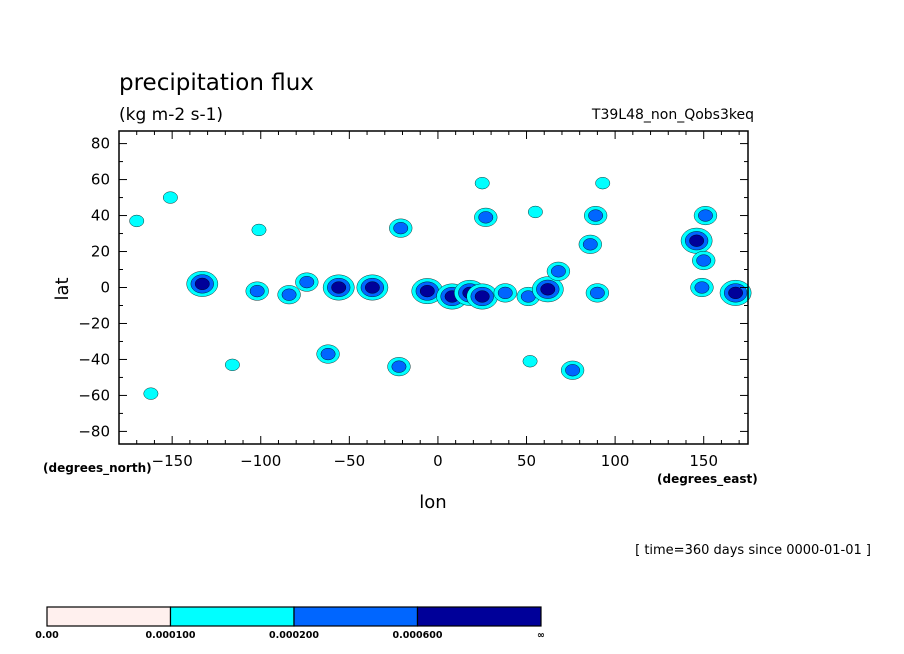 Image resolution: width=904 pixels, height=654 pixels. I want to click on color-bar: 0.00 0.000100 0.000200 0.000600 ∞, so click(290, 623).